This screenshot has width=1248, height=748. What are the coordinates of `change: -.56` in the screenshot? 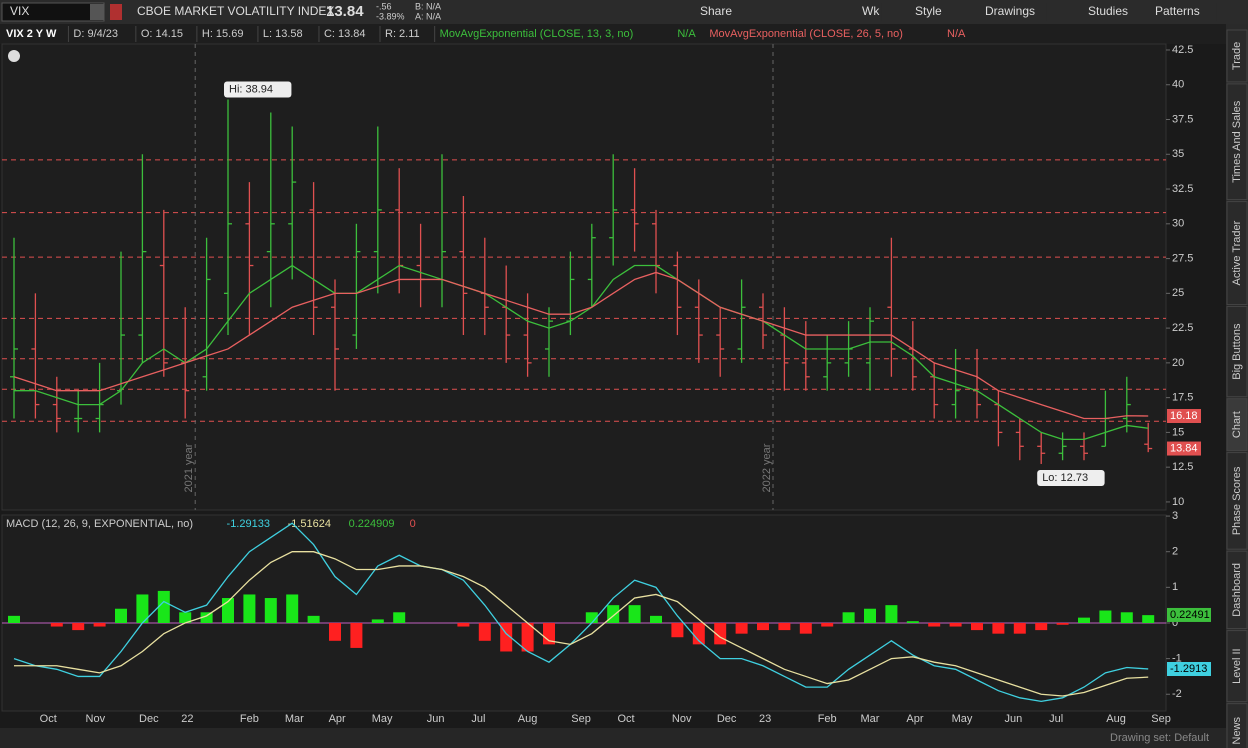 It's located at (384, 6).